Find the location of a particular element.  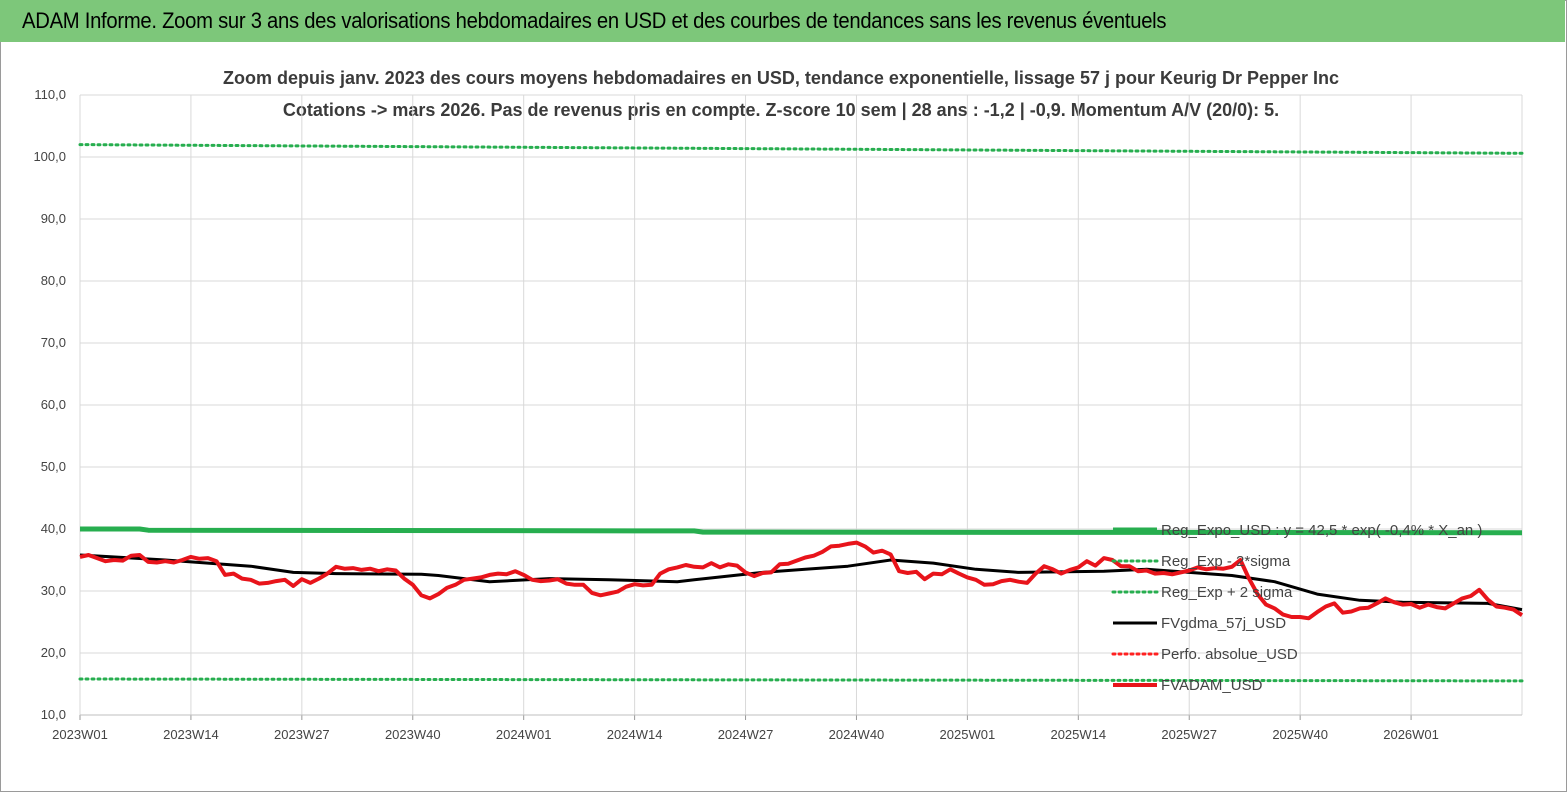

y-tick-label: 30,0 is located at coordinates (53, 590).